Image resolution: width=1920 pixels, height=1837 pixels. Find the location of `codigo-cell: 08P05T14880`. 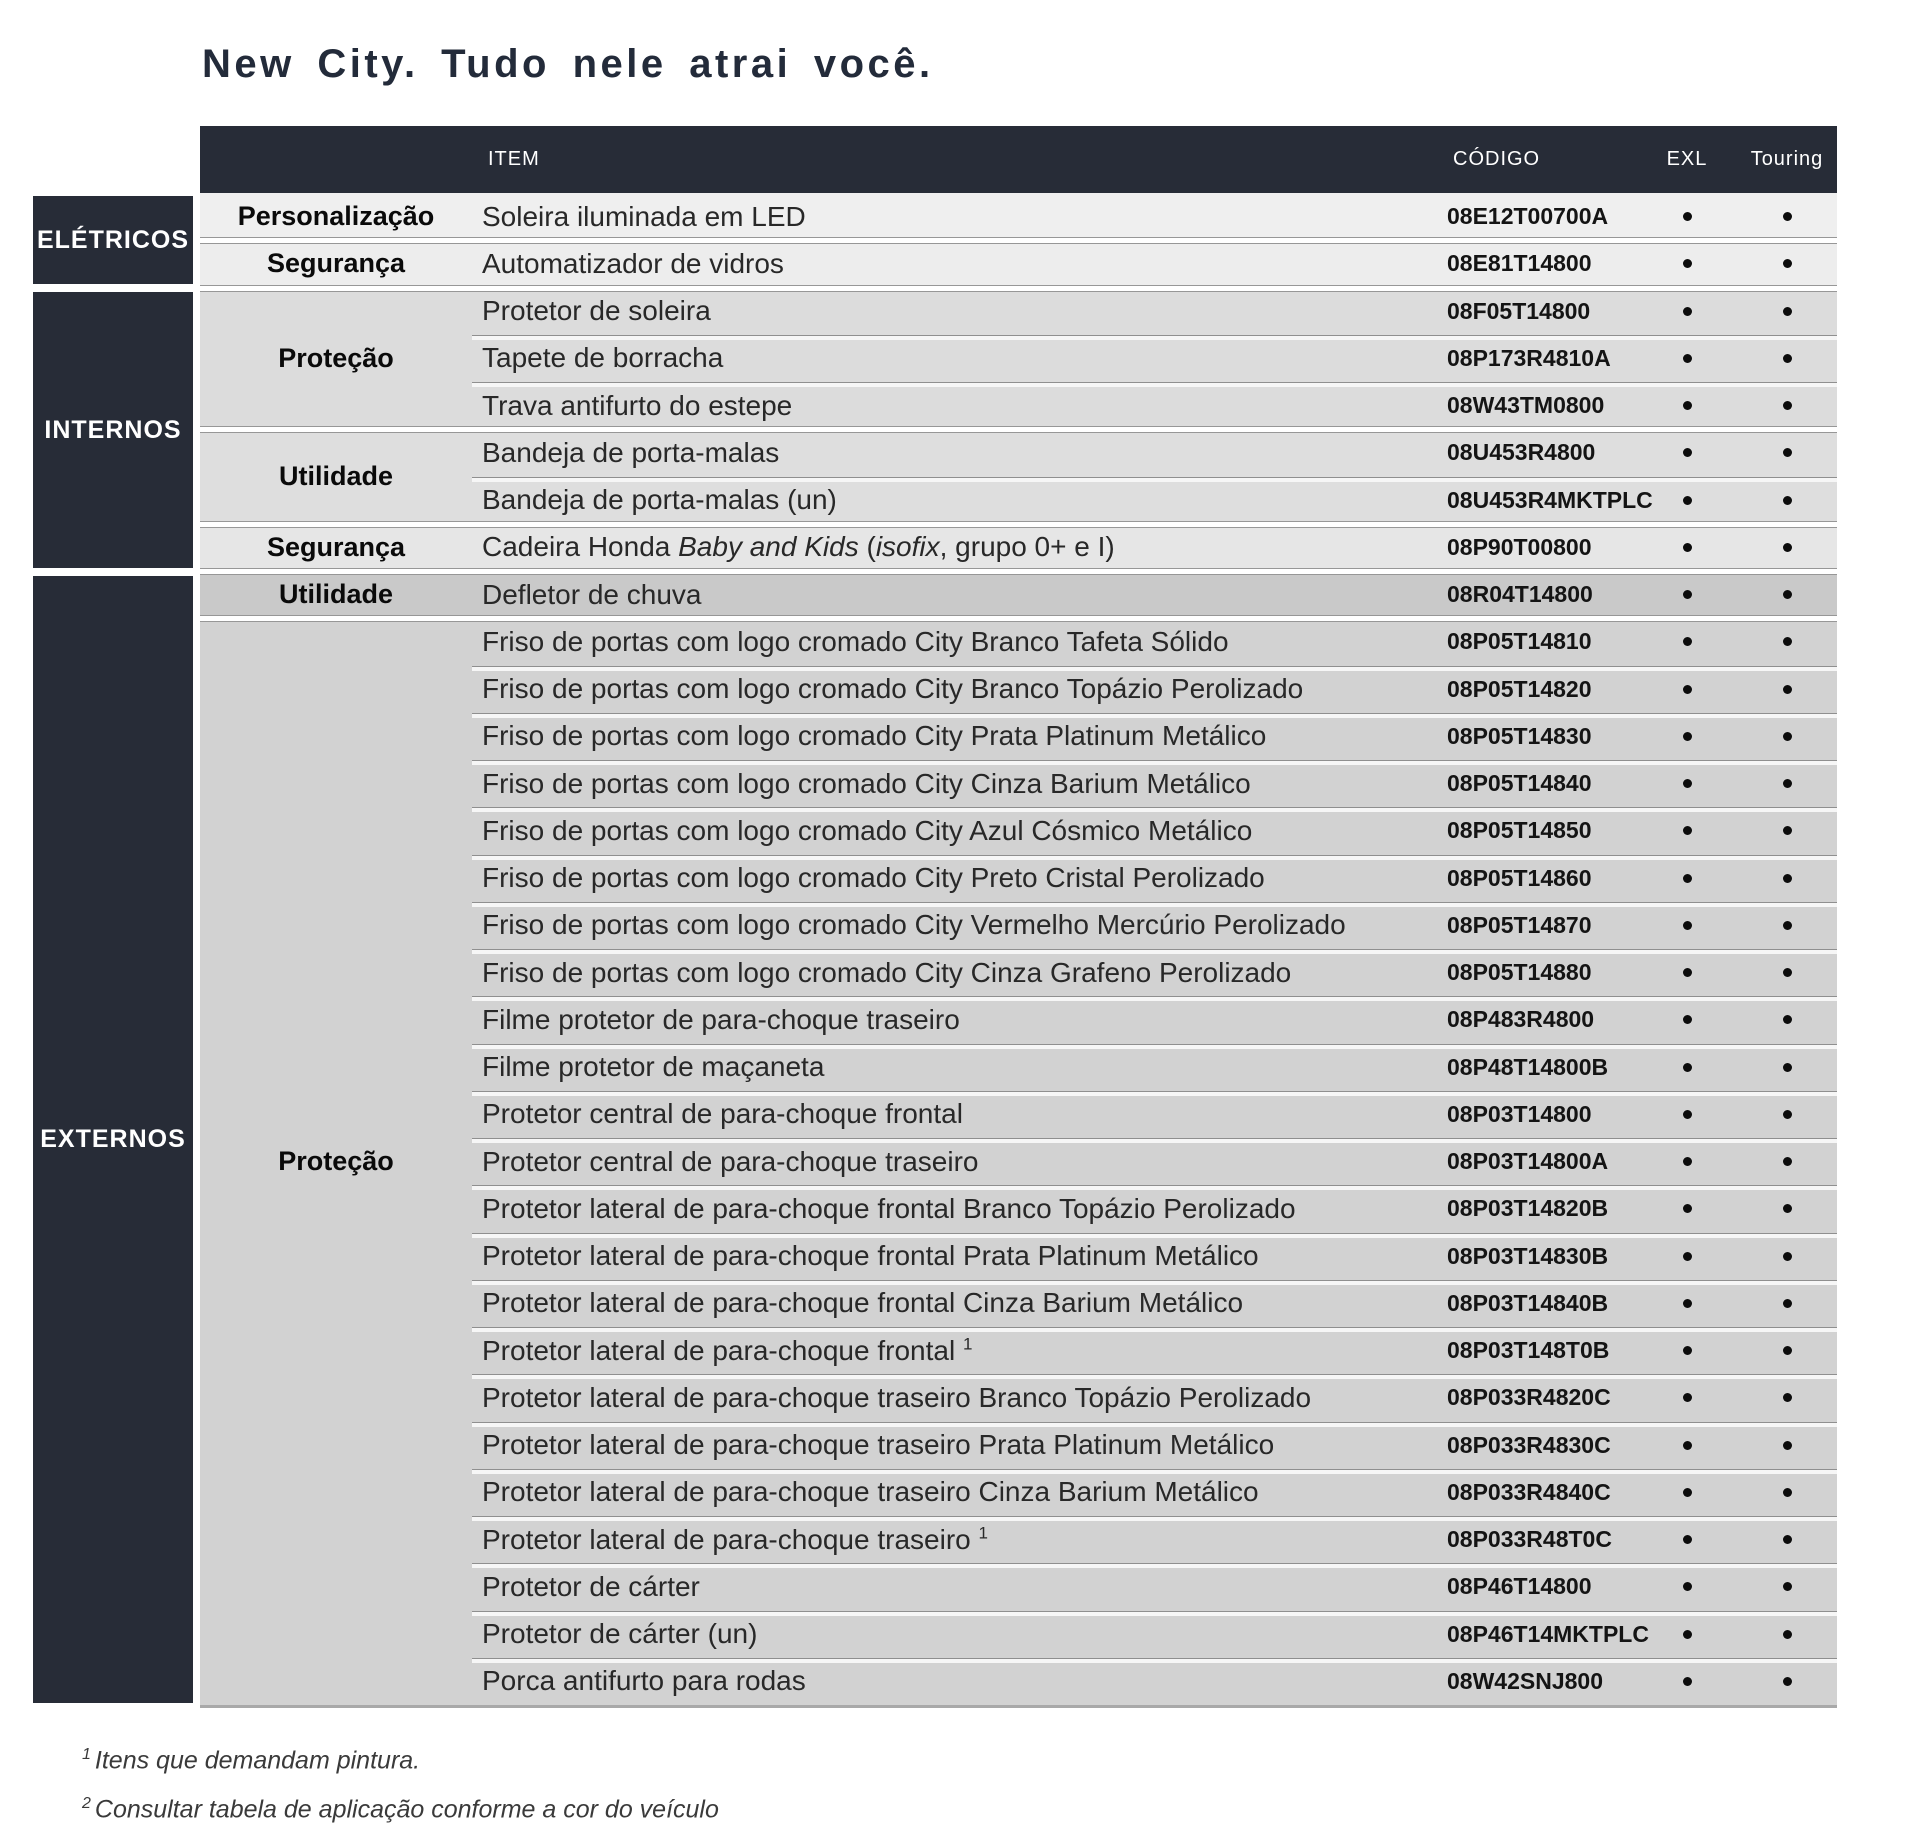

codigo-cell: 08P05T14880 is located at coordinates (1519, 972).